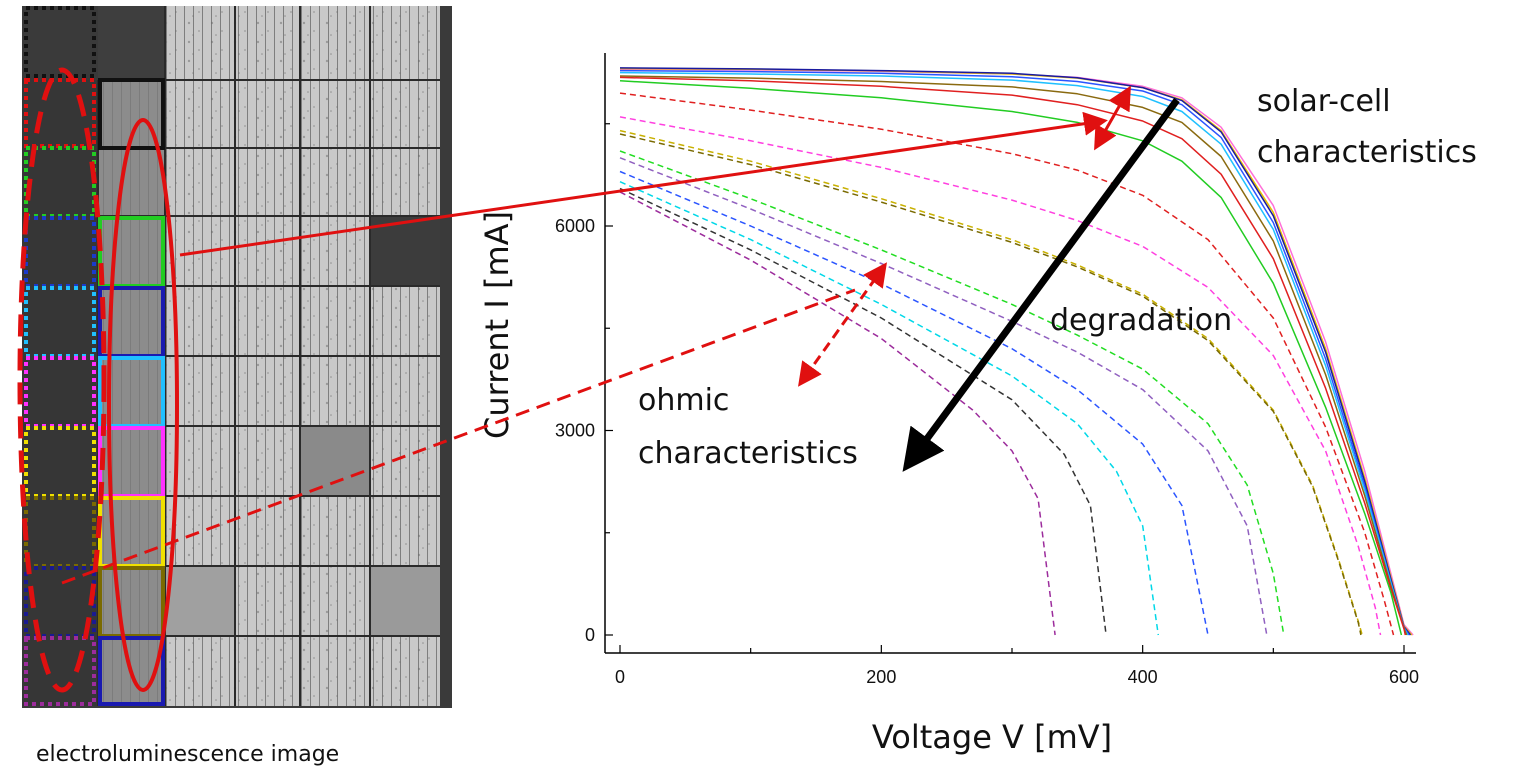 The width and height of the screenshot is (1519, 778). I want to click on x-tick-label: 200, so click(881, 677).